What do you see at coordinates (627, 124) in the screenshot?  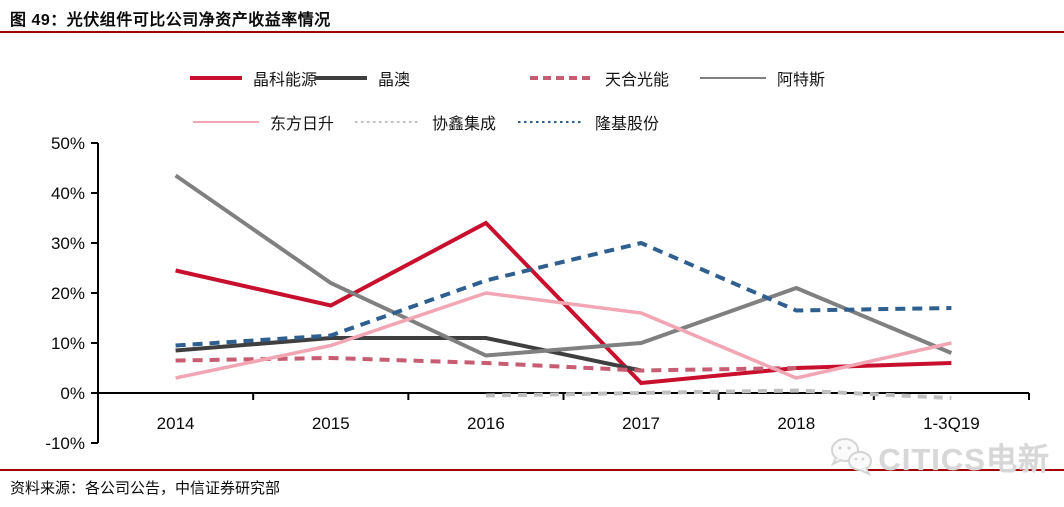 I see `legend-label-longi: 隆基股份` at bounding box center [627, 124].